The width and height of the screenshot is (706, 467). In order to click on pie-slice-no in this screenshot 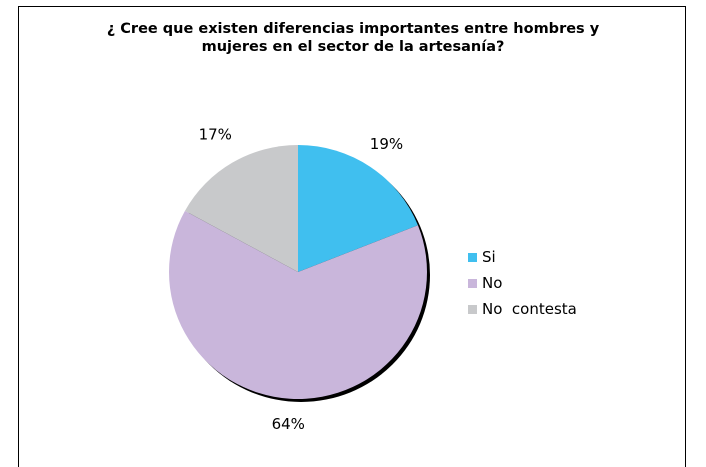, I will do `click(298, 304)`.